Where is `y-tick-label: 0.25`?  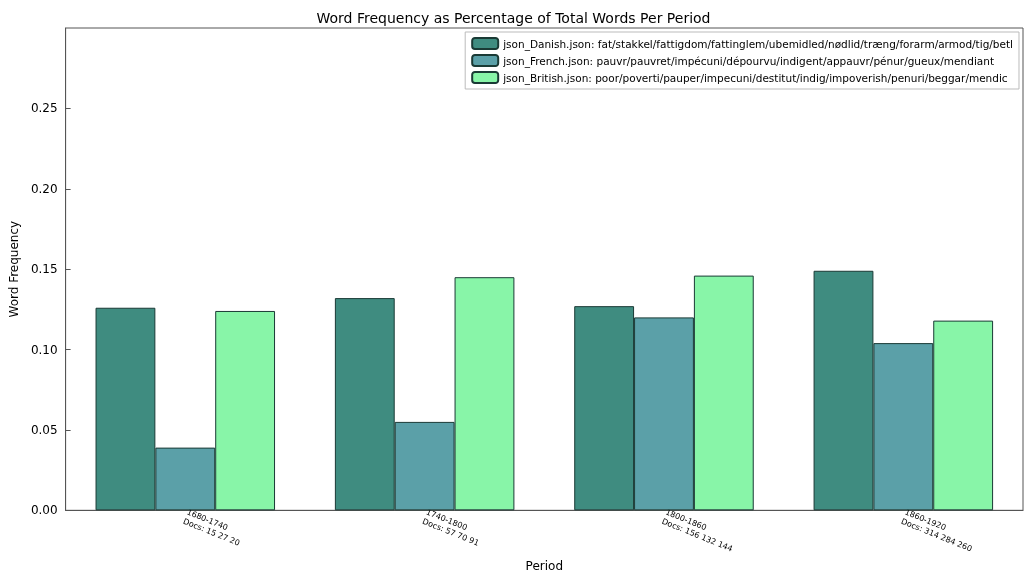
y-tick-label: 0.25 is located at coordinates (44, 108).